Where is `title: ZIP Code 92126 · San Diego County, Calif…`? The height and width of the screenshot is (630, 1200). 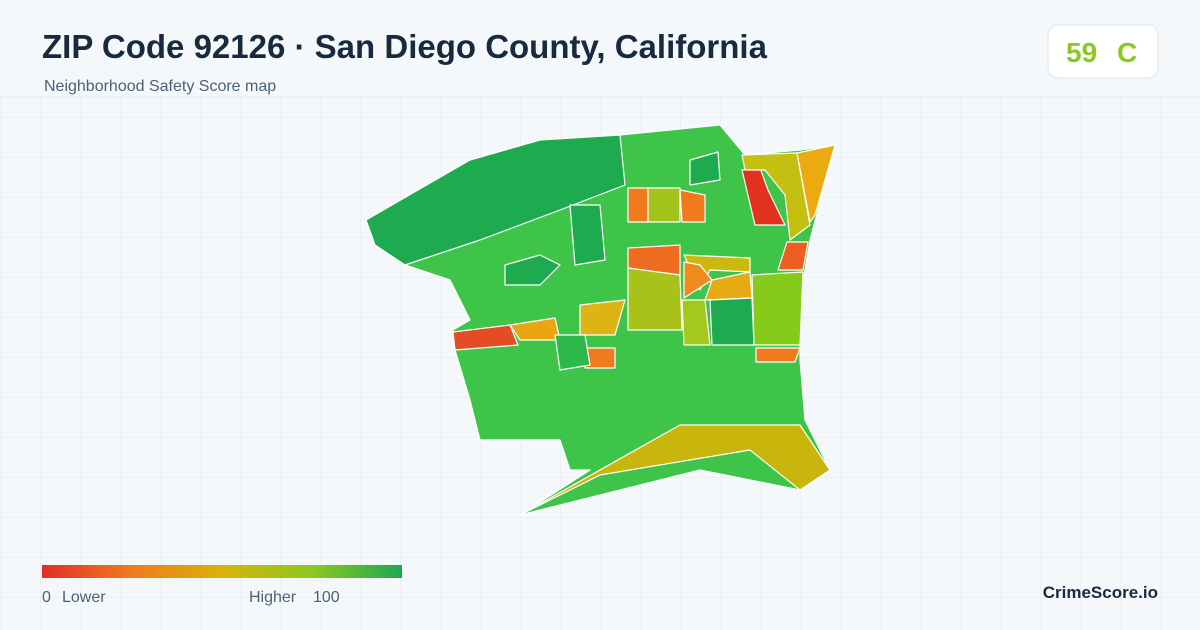 title: ZIP Code 92126 · San Diego County, Calif… is located at coordinates (405, 46).